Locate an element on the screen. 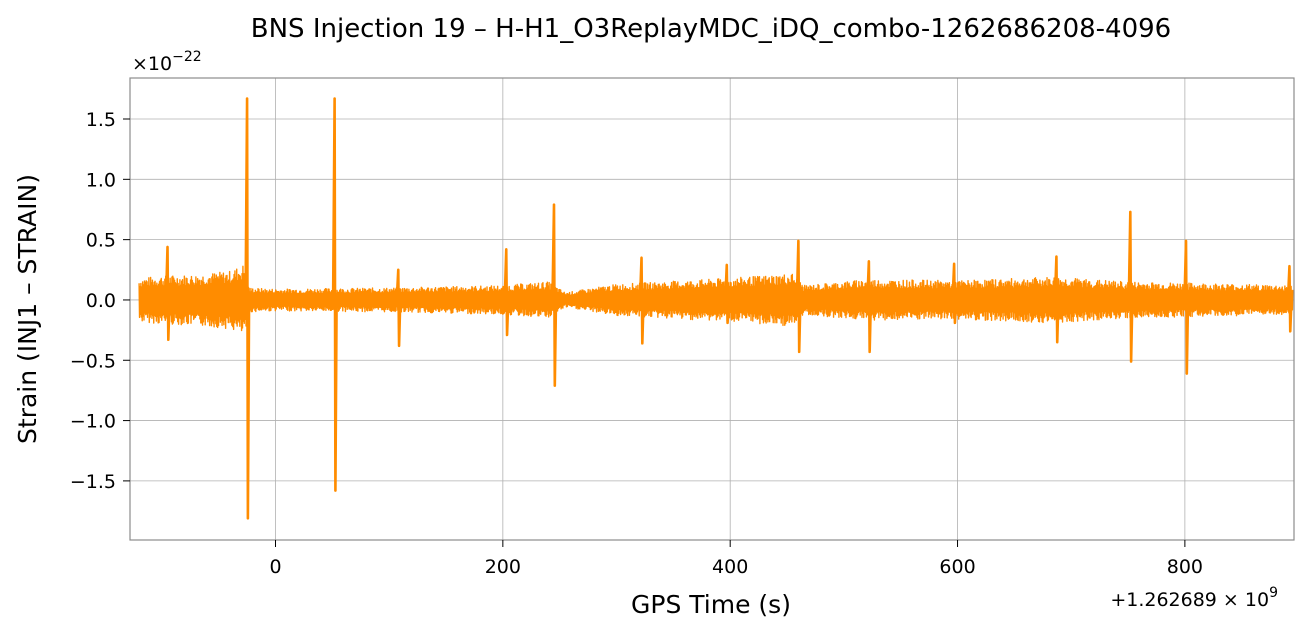 The image size is (1307, 633). y-tick-label: 0.5 is located at coordinates (101, 241).